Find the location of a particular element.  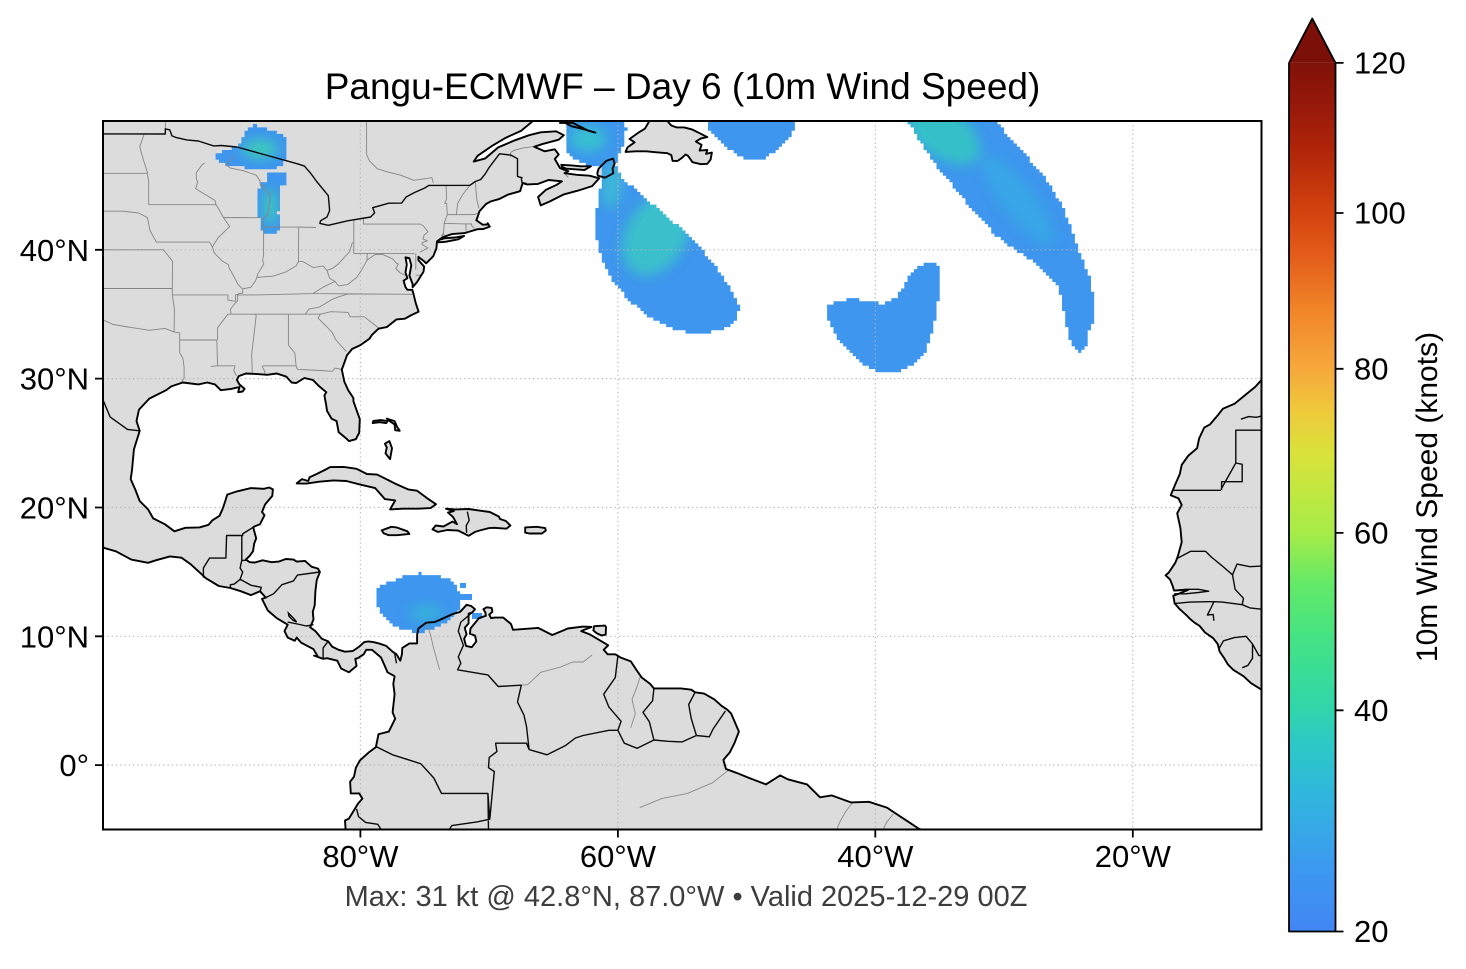

svg-text: 80 is located at coordinates (1371, 368).